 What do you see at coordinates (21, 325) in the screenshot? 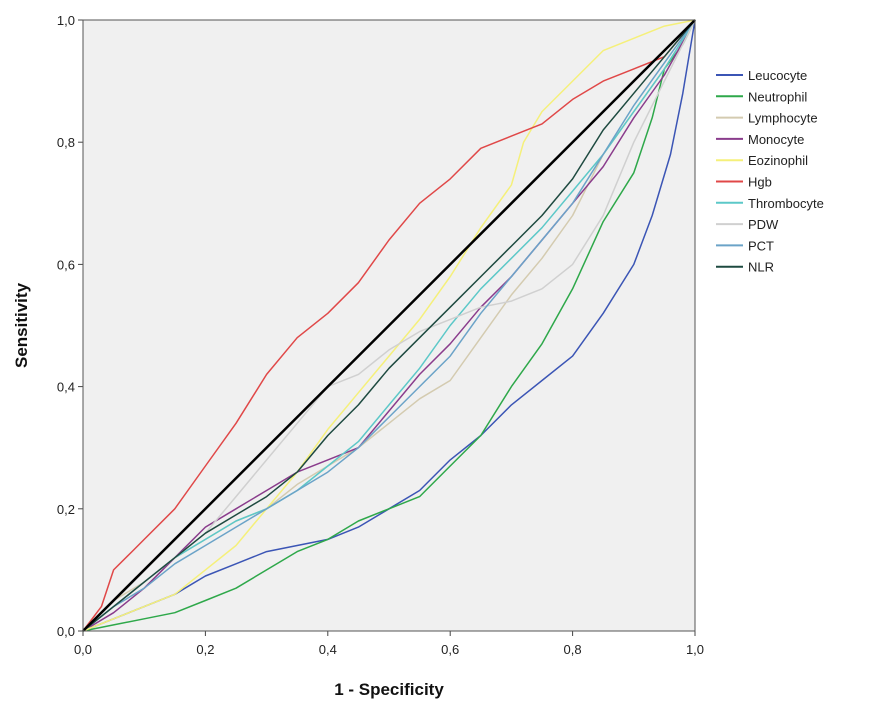
I see `y-axis-title: Sensitivity` at bounding box center [21, 325].